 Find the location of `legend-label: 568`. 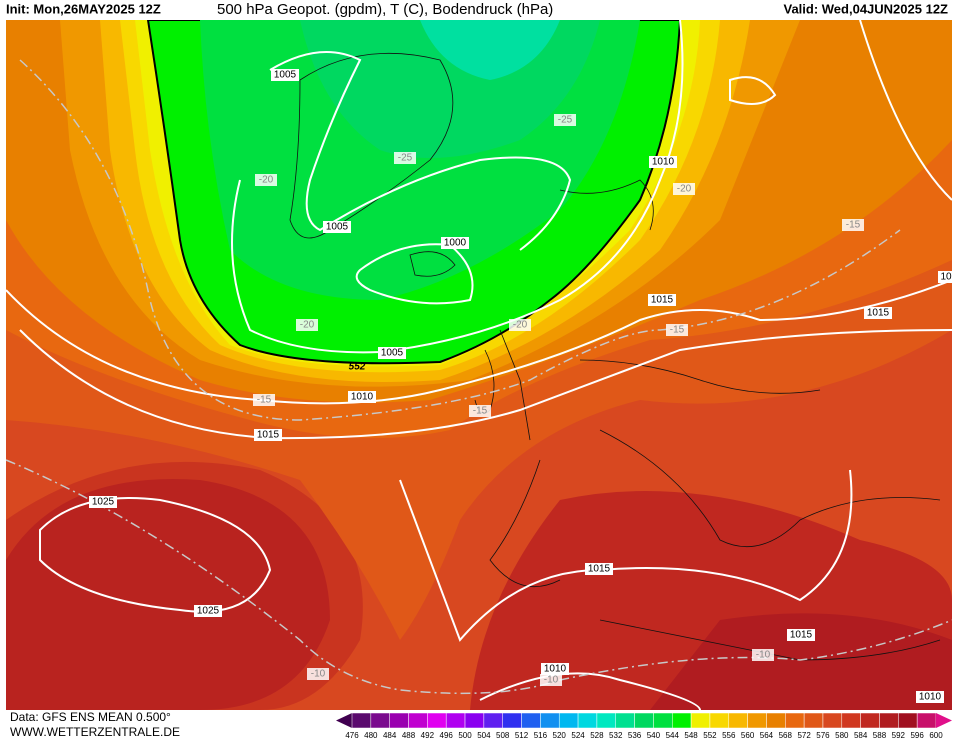

legend-label: 568 is located at coordinates (786, 735).